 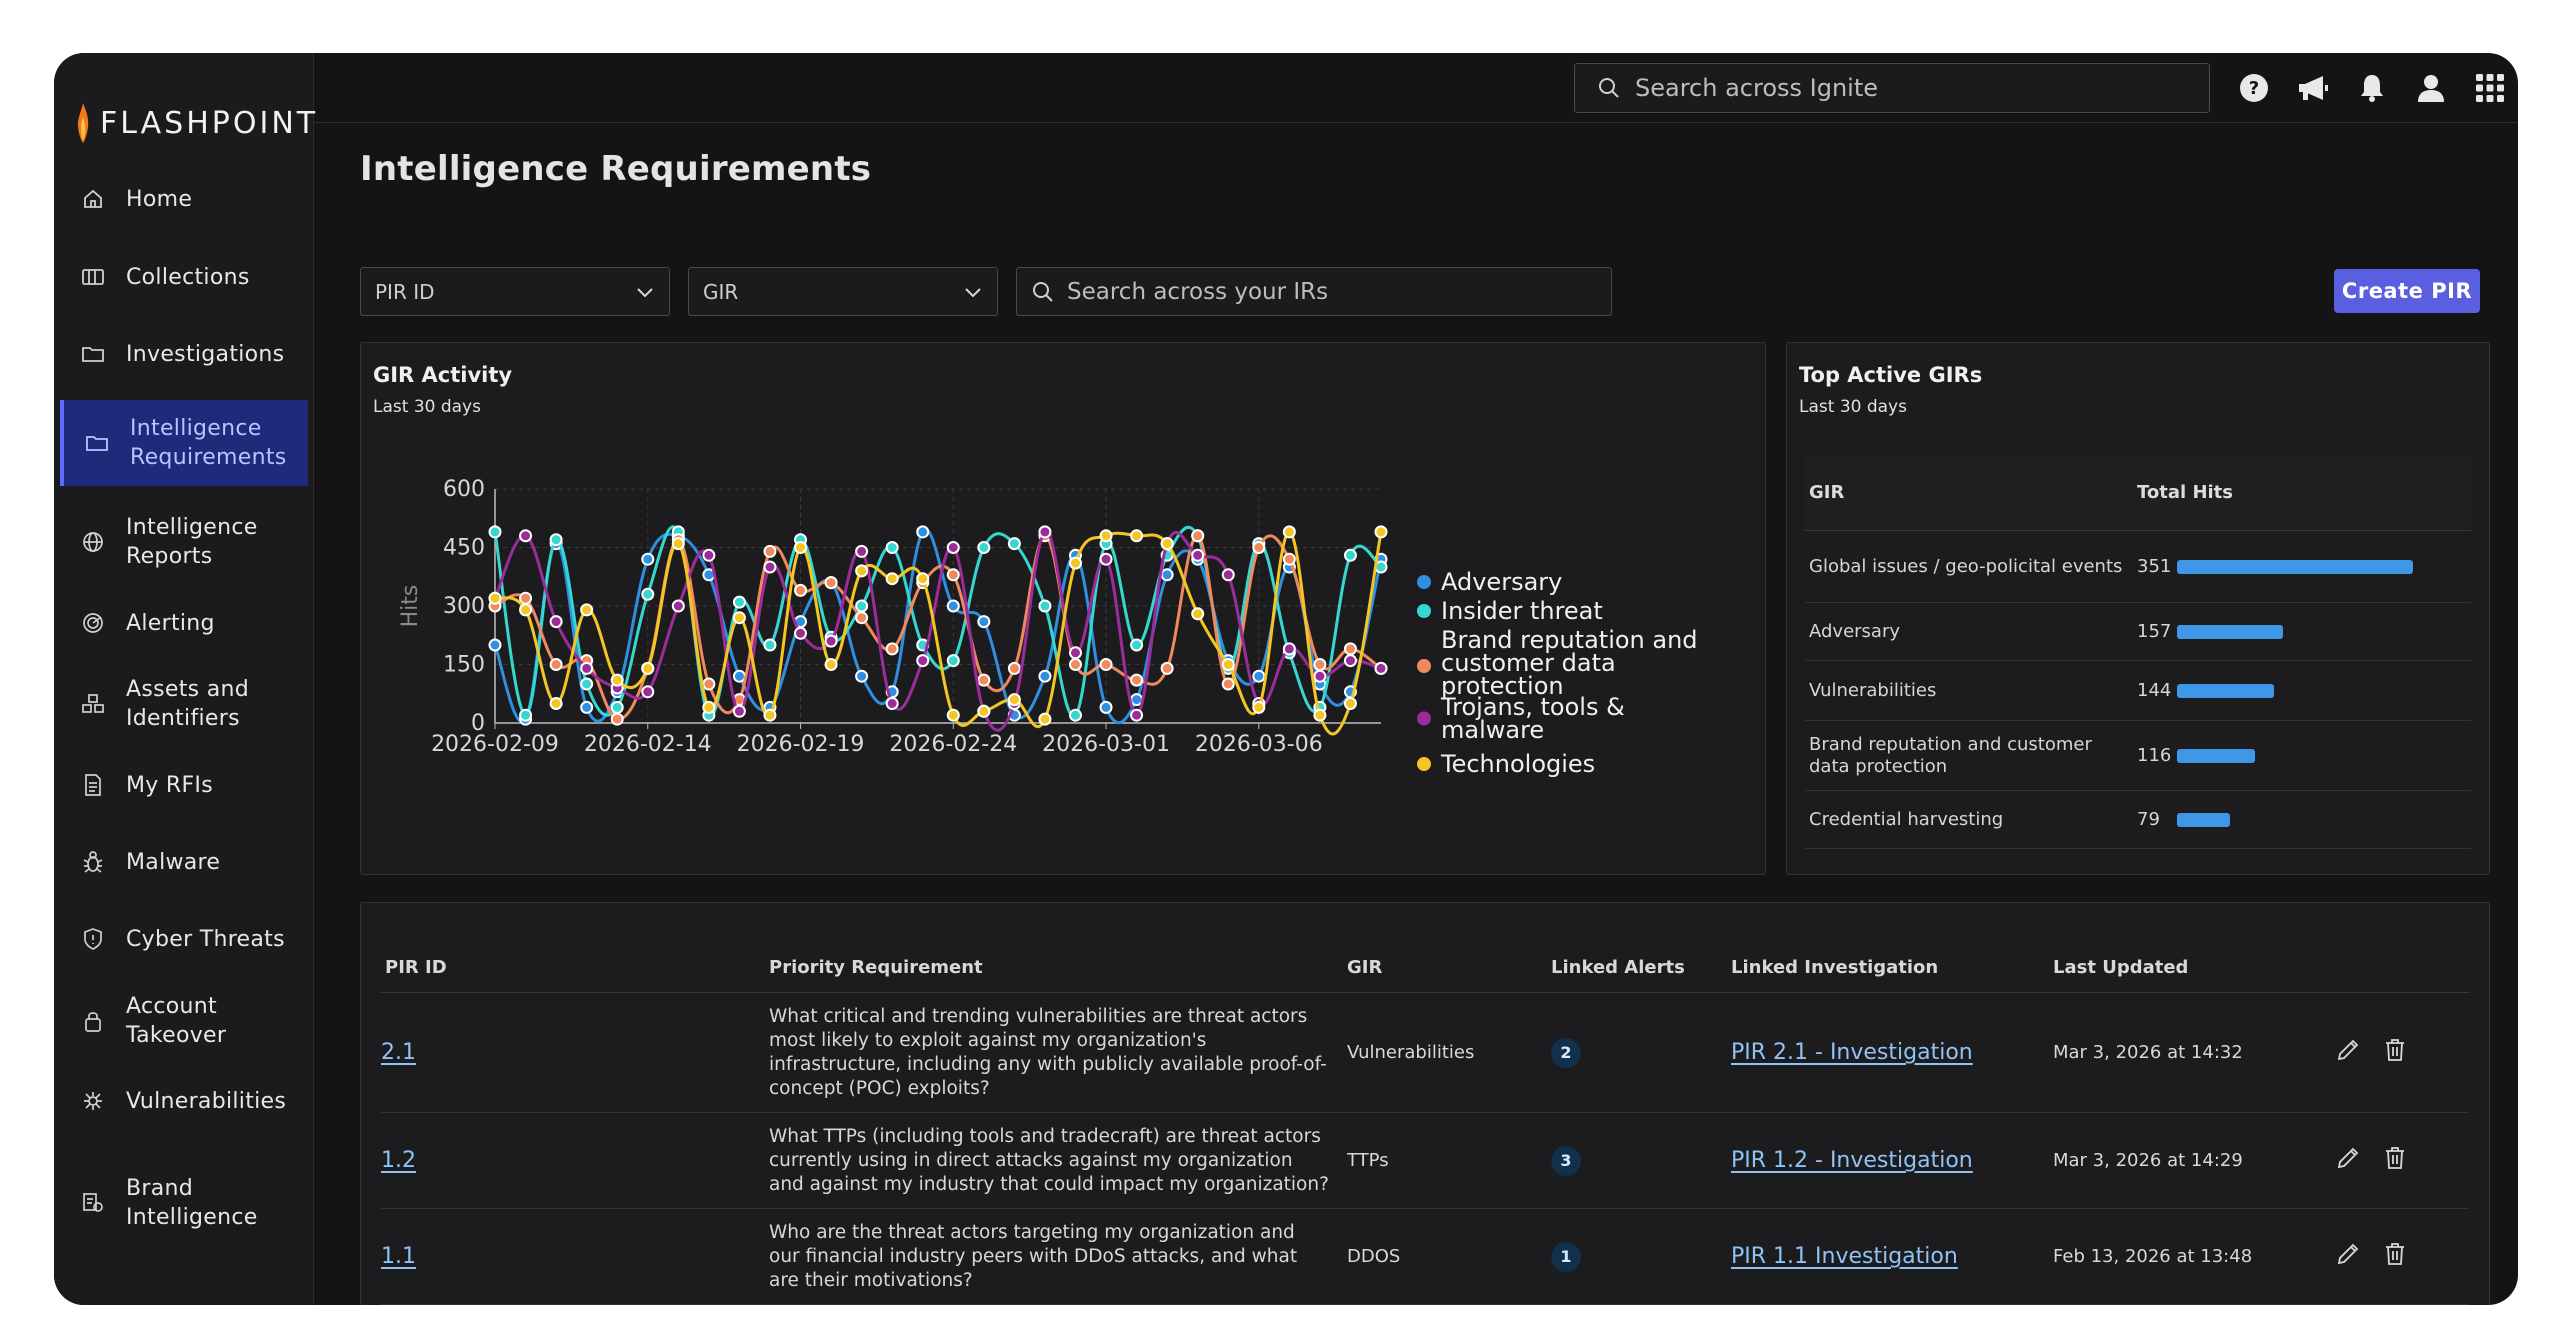 What do you see at coordinates (416, 967) in the screenshot?
I see `column-header-pir-id: PIR ID` at bounding box center [416, 967].